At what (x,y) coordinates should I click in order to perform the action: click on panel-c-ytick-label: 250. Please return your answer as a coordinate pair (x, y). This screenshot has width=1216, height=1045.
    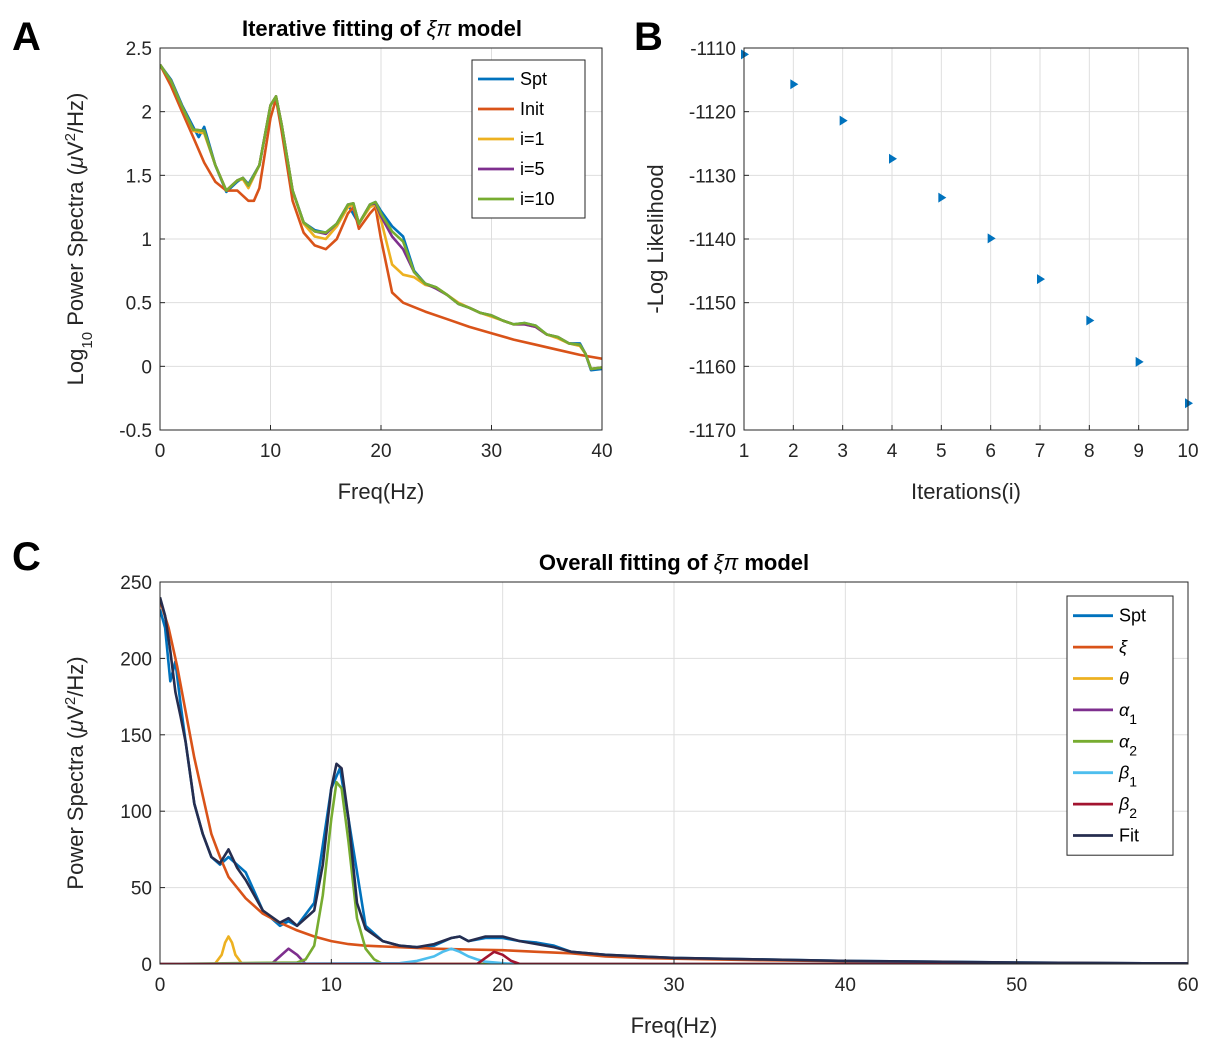
    Looking at the image, I should click on (136, 583).